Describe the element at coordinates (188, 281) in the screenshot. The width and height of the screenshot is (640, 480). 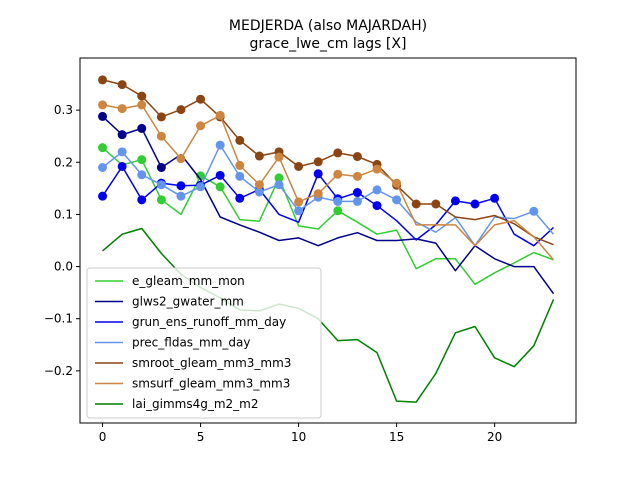
I see `legend-entry: e_gleam_mm_mon` at that location.